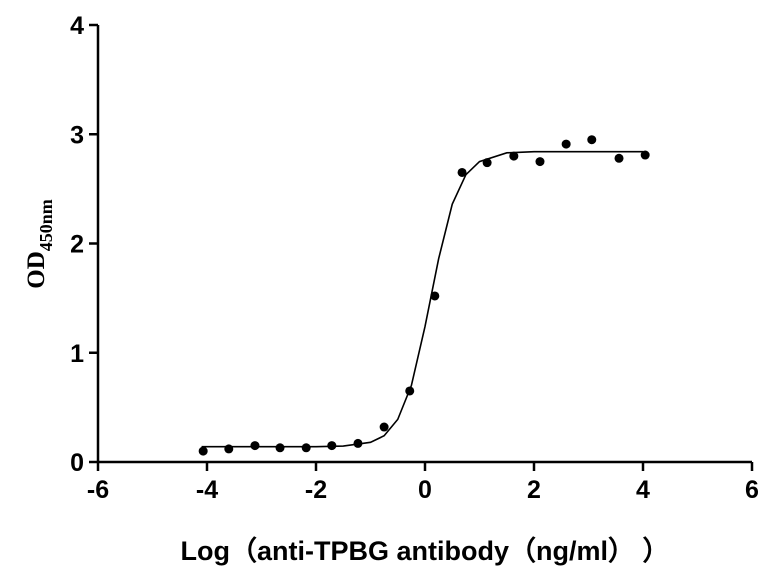 The height and width of the screenshot is (575, 769). What do you see at coordinates (425, 551) in the screenshot?
I see `x-axis-title: Log（anti-TPBG antibody（ng/ml） ）` at bounding box center [425, 551].